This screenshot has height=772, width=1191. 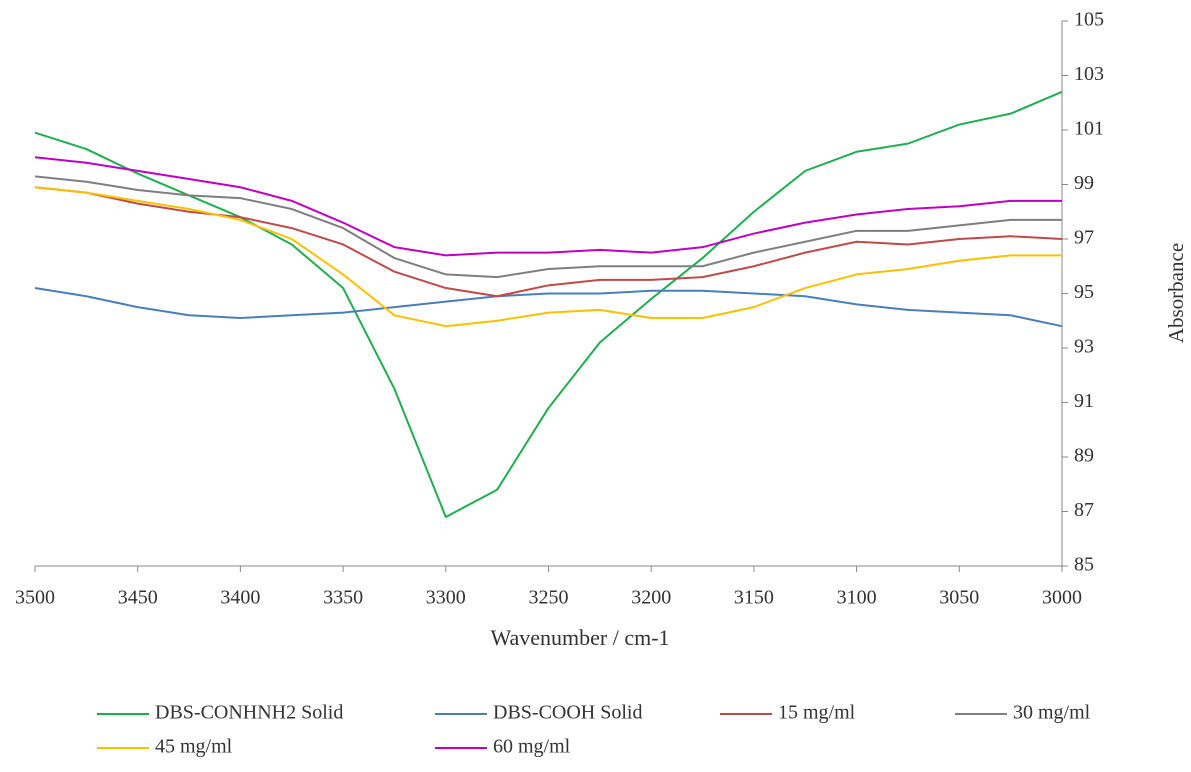 I want to click on x-tick-label: 3150, so click(x=754, y=598).